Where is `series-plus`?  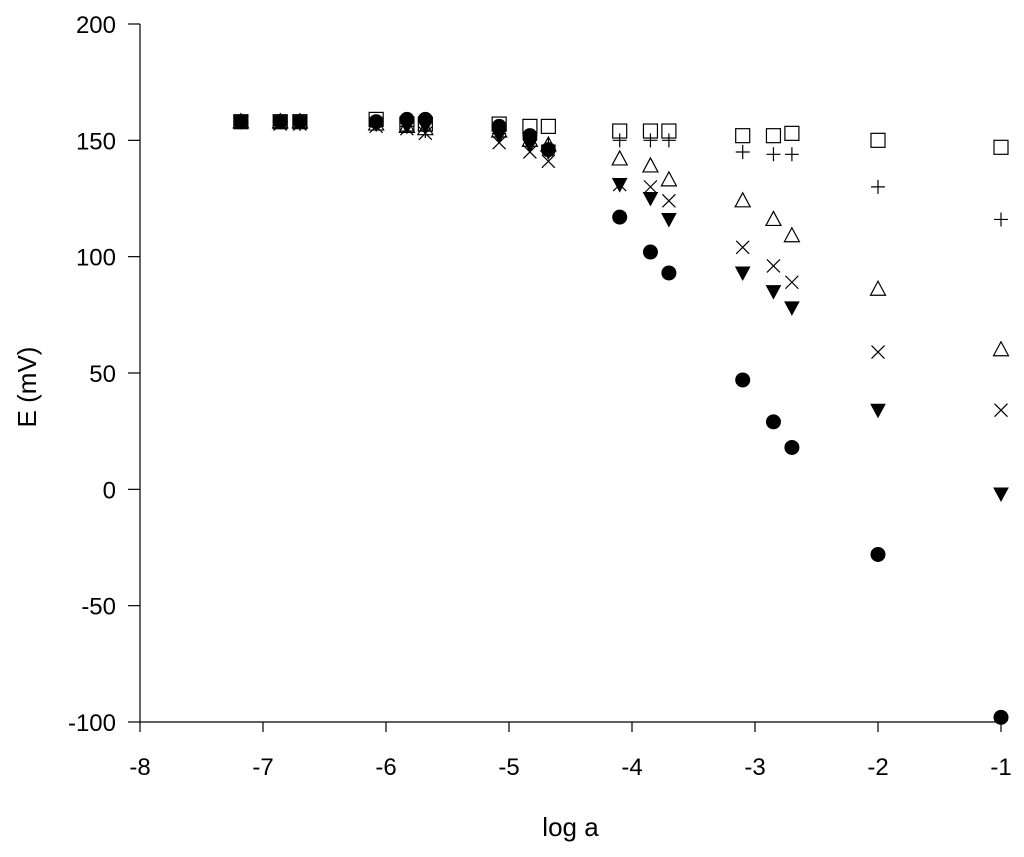 series-plus is located at coordinates (620, 170).